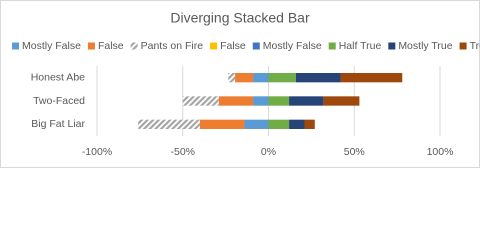  Describe the element at coordinates (58, 124) in the screenshot. I see `y-tick-label: Big Fat Liar` at that location.